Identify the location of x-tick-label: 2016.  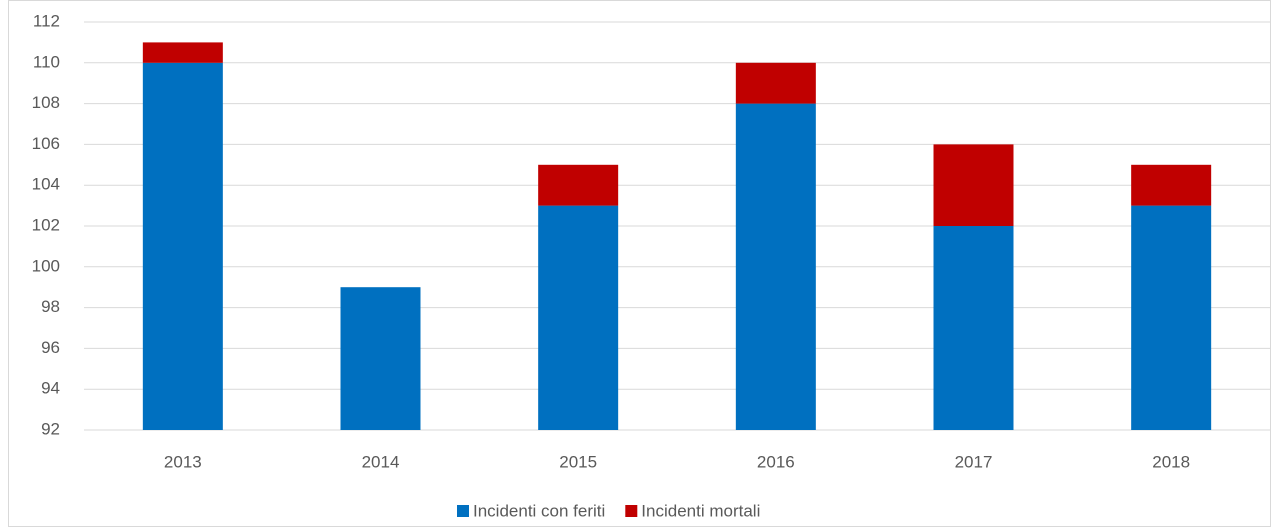
(776, 461).